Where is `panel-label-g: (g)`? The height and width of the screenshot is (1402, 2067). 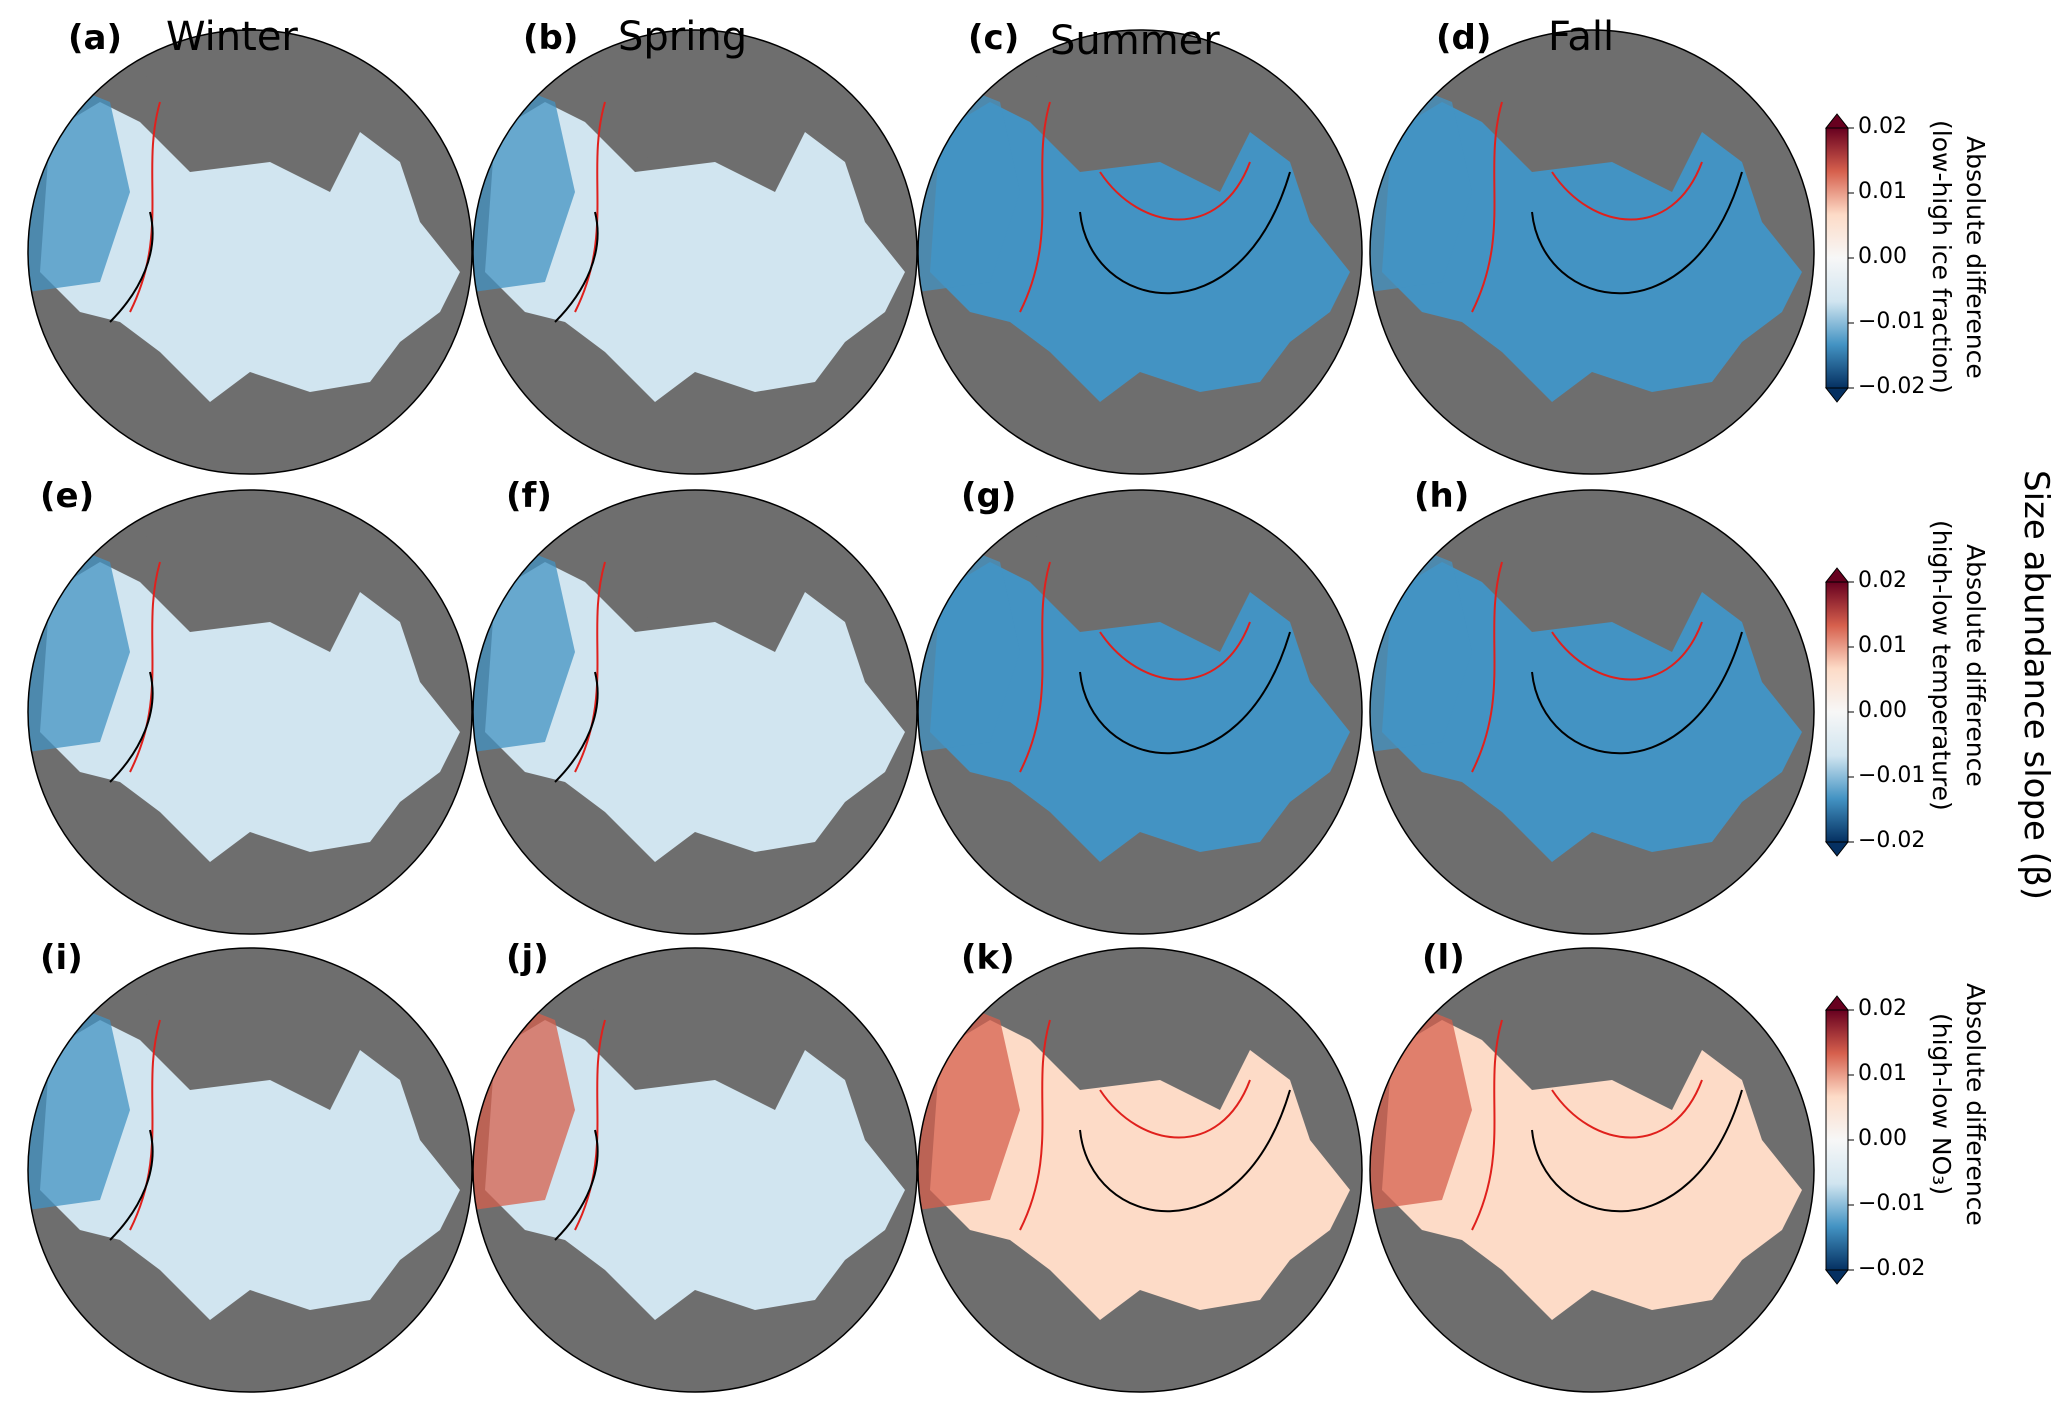 panel-label-g: (g) is located at coordinates (989, 496).